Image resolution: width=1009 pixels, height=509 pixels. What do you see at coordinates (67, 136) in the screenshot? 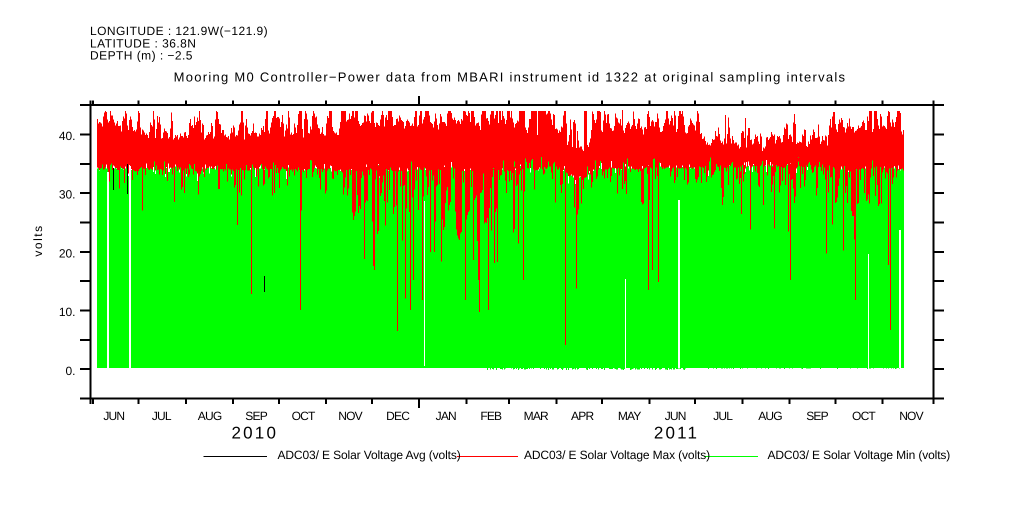
I see `svg-text: 40.` at bounding box center [67, 136].